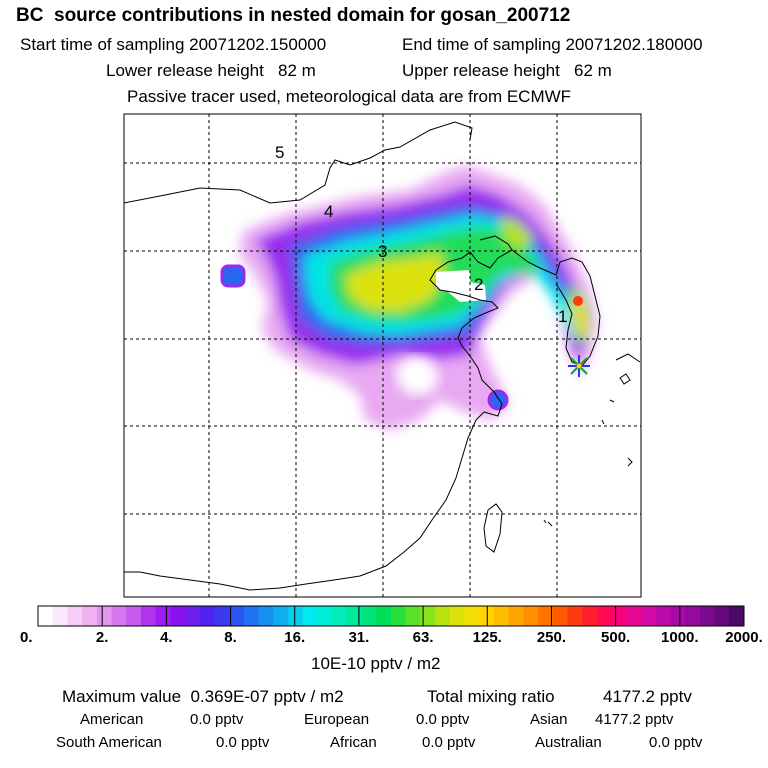 This screenshot has height=768, width=768. I want to click on colorbar-tick-label: 2., so click(102, 637).